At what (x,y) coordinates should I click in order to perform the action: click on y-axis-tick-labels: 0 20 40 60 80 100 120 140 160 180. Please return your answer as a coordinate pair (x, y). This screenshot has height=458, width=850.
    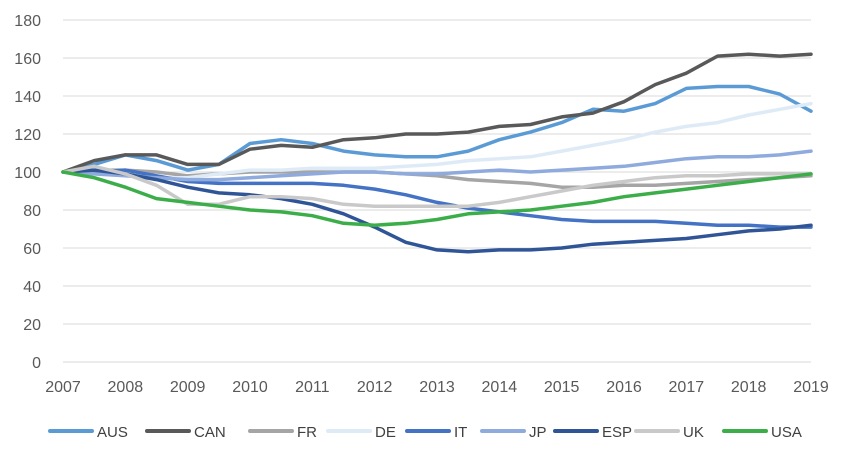
    Looking at the image, I should click on (27, 192).